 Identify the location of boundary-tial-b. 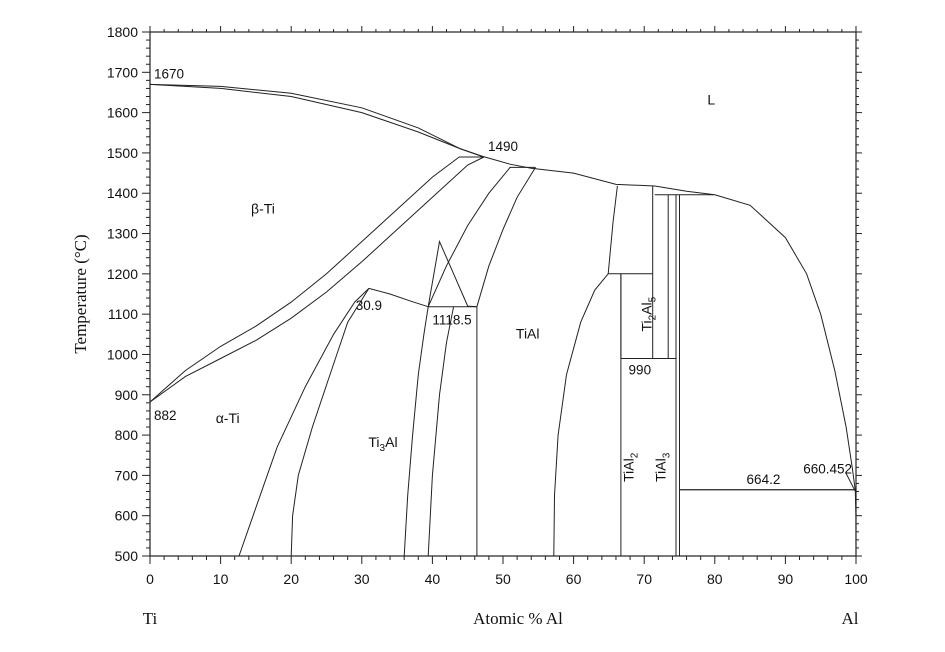
(469, 237).